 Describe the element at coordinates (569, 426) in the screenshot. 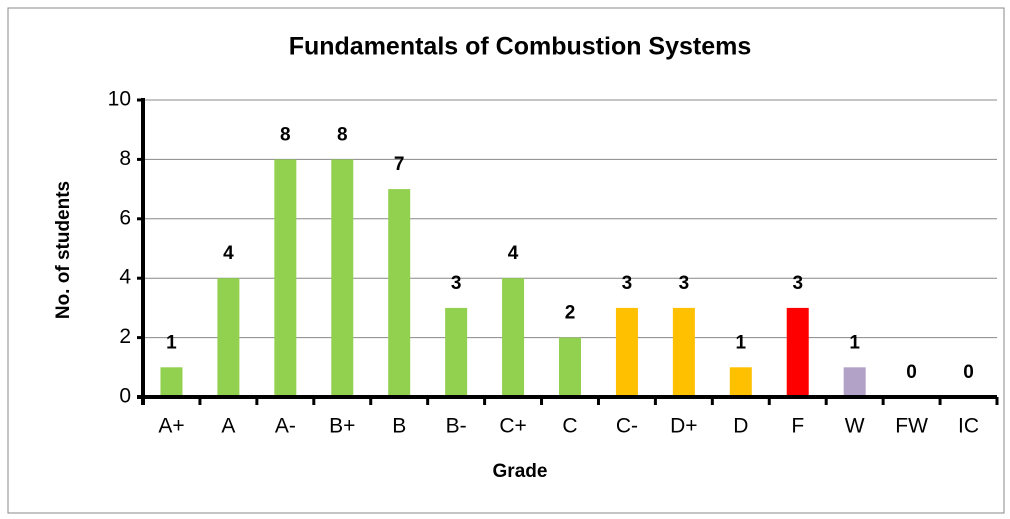

I see `x-tick-label: C` at that location.